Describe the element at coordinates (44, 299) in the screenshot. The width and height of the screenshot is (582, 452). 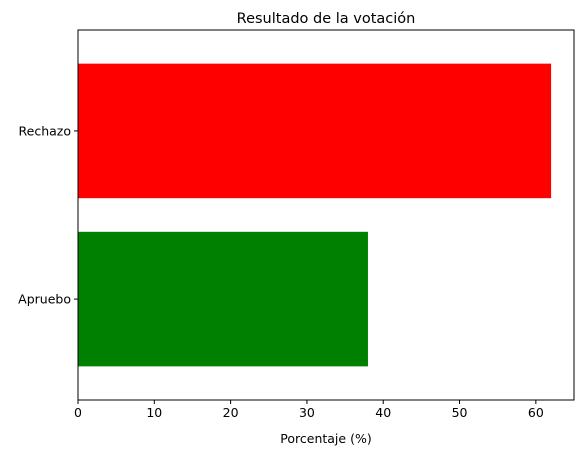
I see `y-tick-label-apruebo: Apruebo` at that location.